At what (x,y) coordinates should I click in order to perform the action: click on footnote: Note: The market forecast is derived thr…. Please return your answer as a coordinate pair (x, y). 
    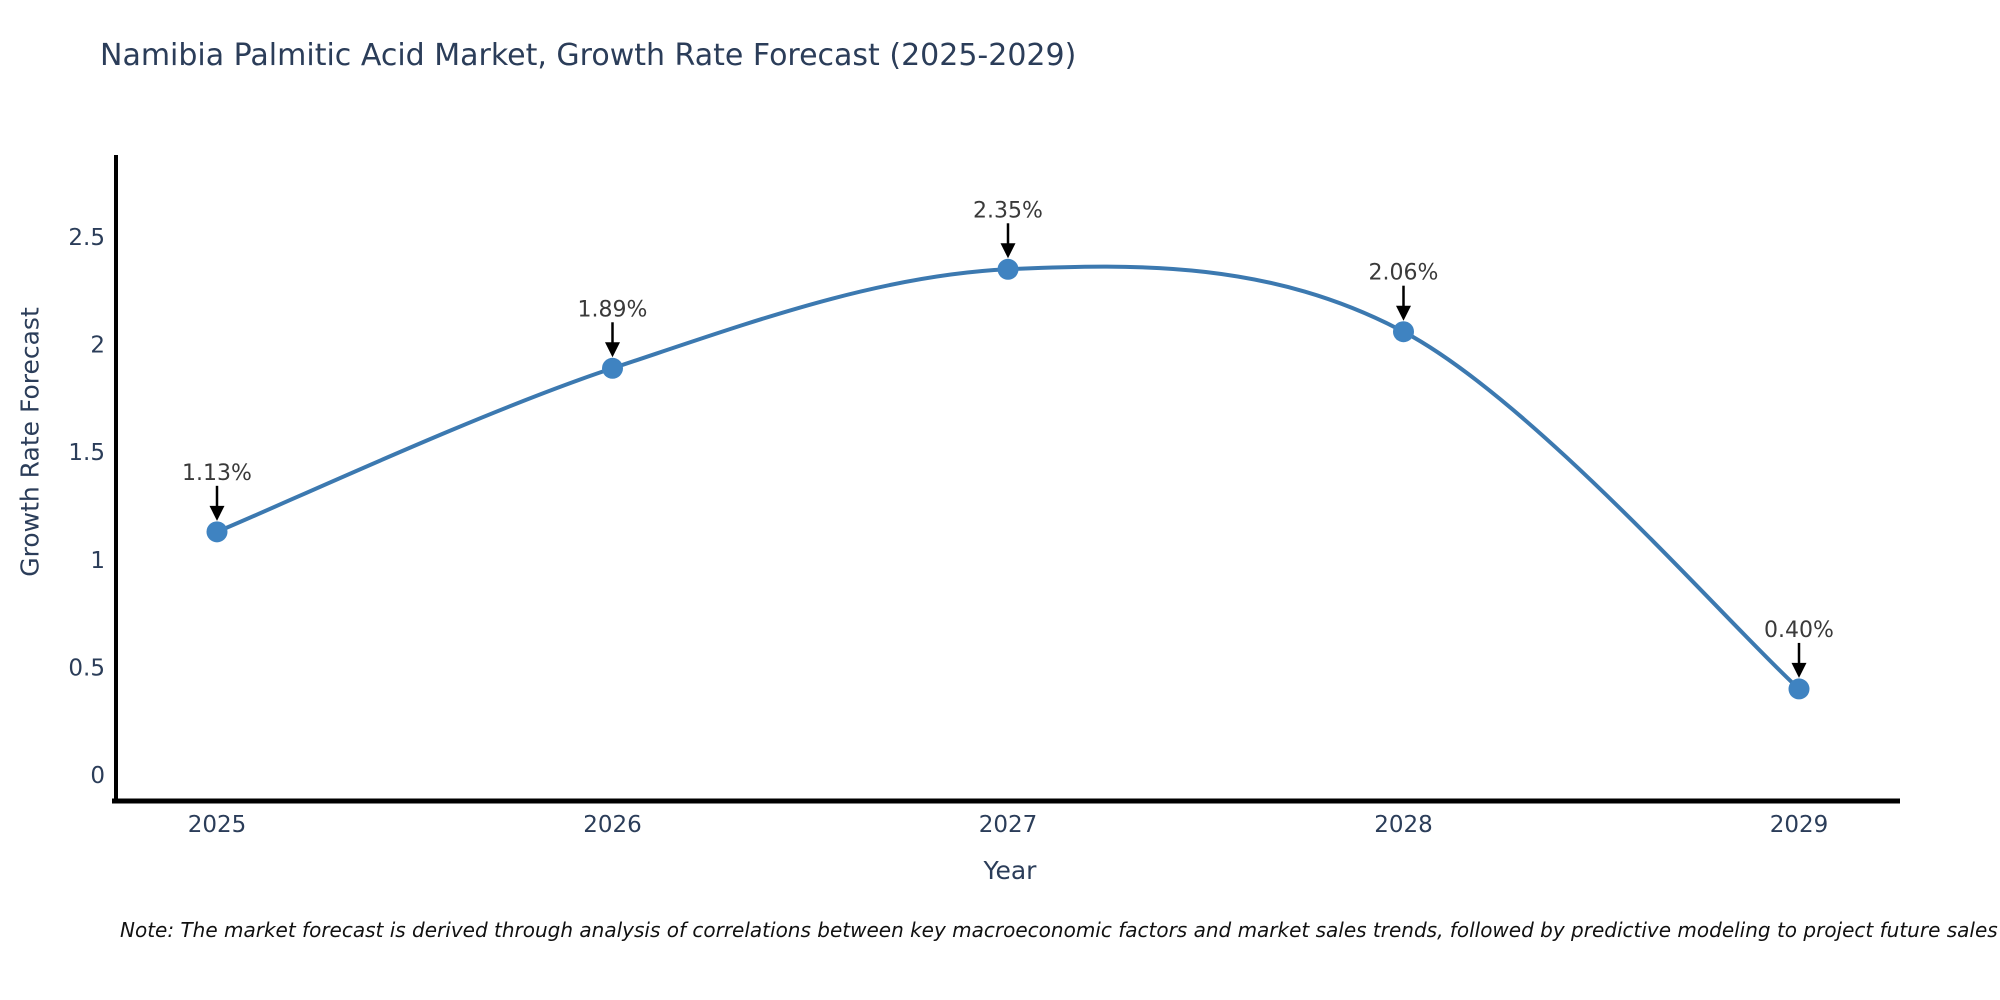
    Looking at the image, I should click on (1059, 930).